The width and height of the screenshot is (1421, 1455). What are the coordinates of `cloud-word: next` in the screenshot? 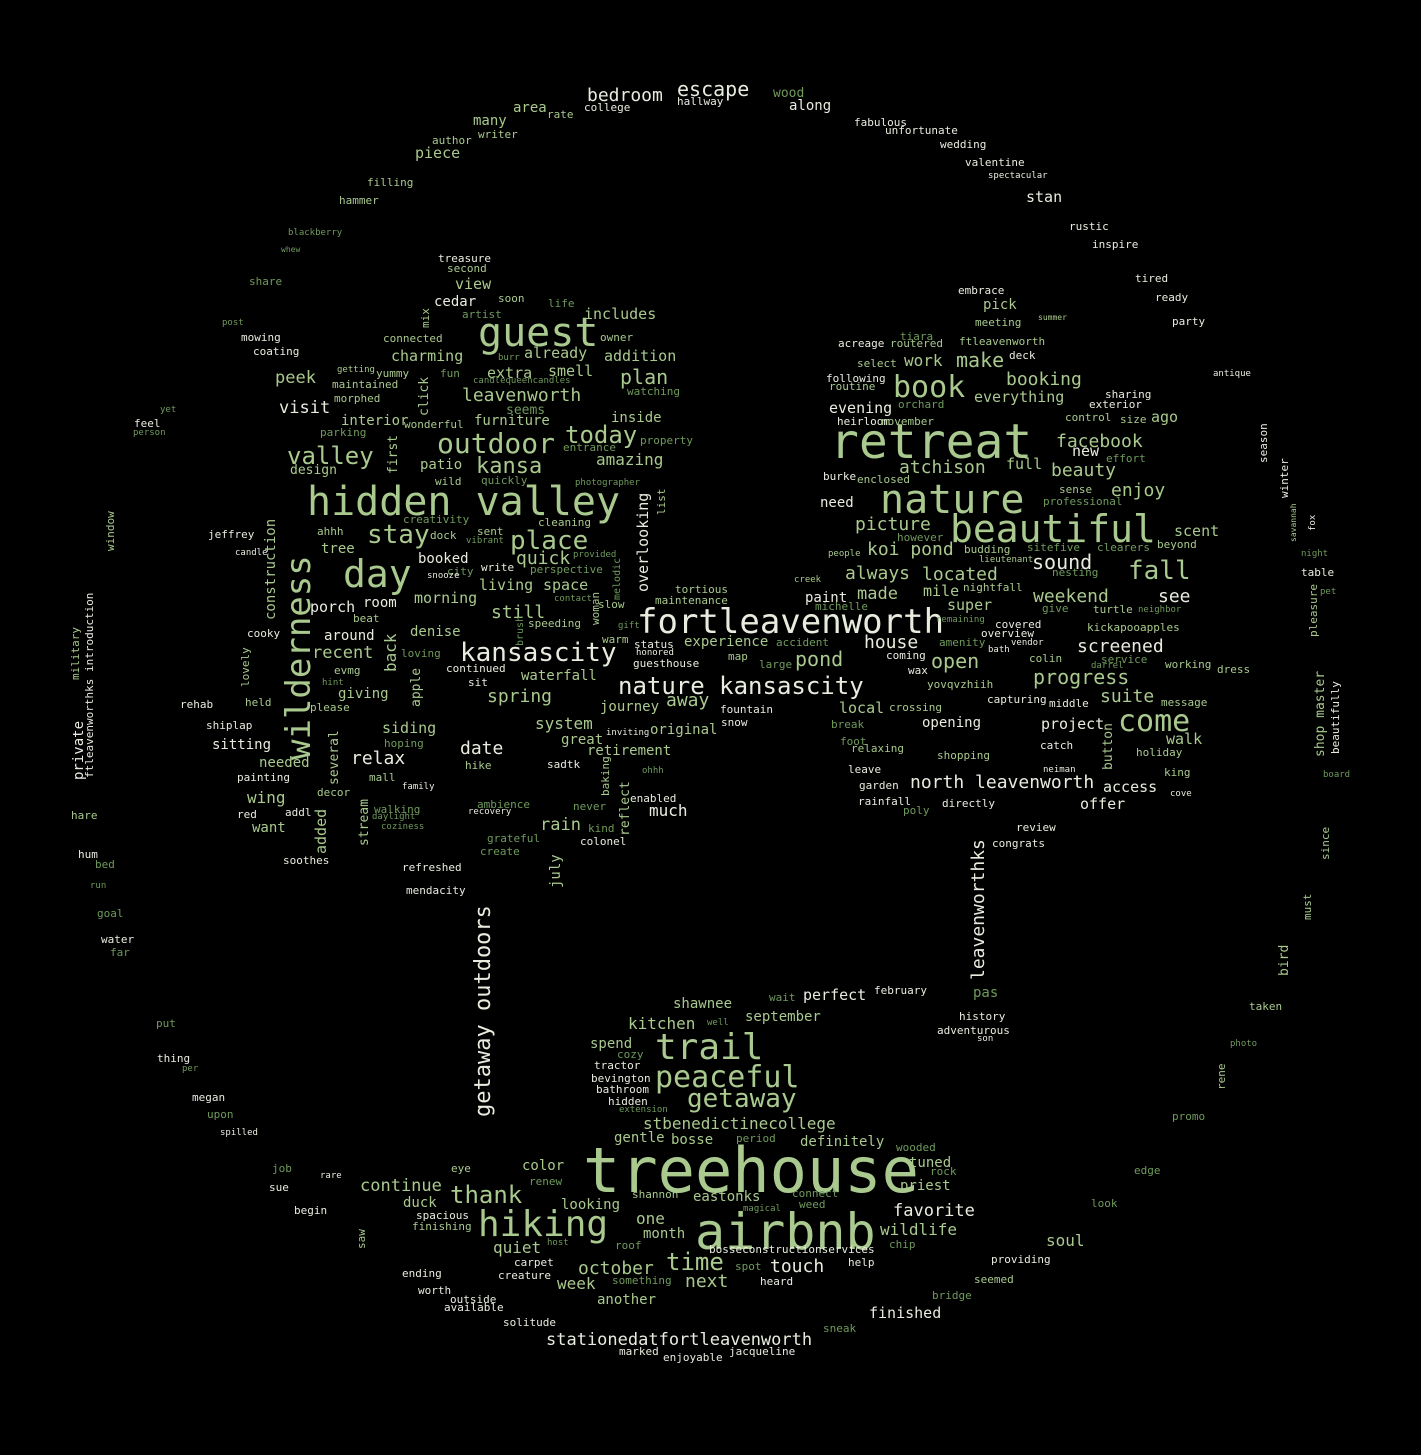 It's located at (707, 1281).